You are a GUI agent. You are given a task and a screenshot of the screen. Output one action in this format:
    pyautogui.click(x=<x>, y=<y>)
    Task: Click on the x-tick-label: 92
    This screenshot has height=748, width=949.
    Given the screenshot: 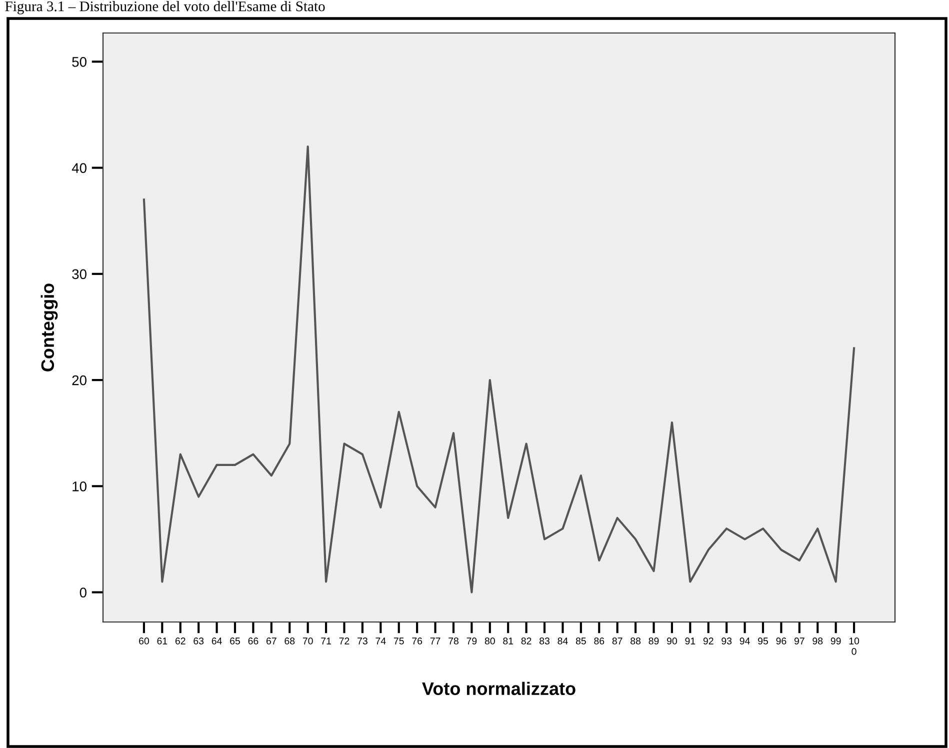 What is the action you would take?
    pyautogui.click(x=708, y=641)
    